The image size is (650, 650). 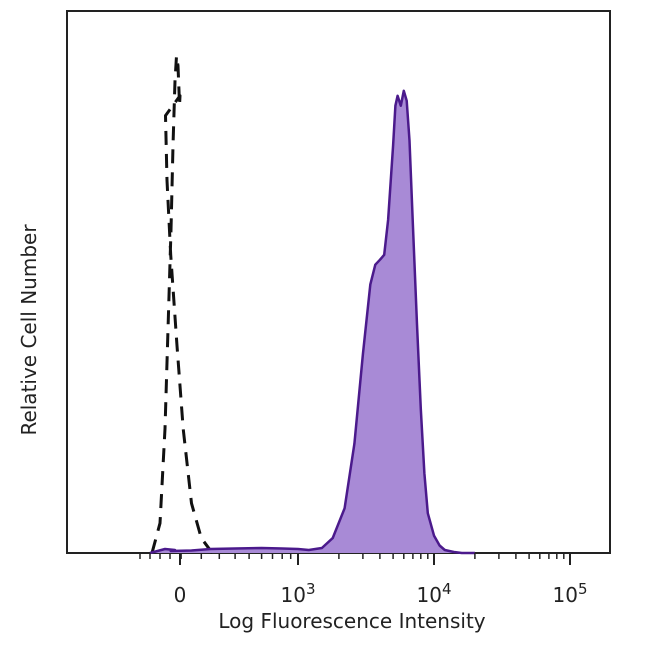 I want to click on x-axis-label: Log Fluorescence Intensity, so click(x=351, y=621).